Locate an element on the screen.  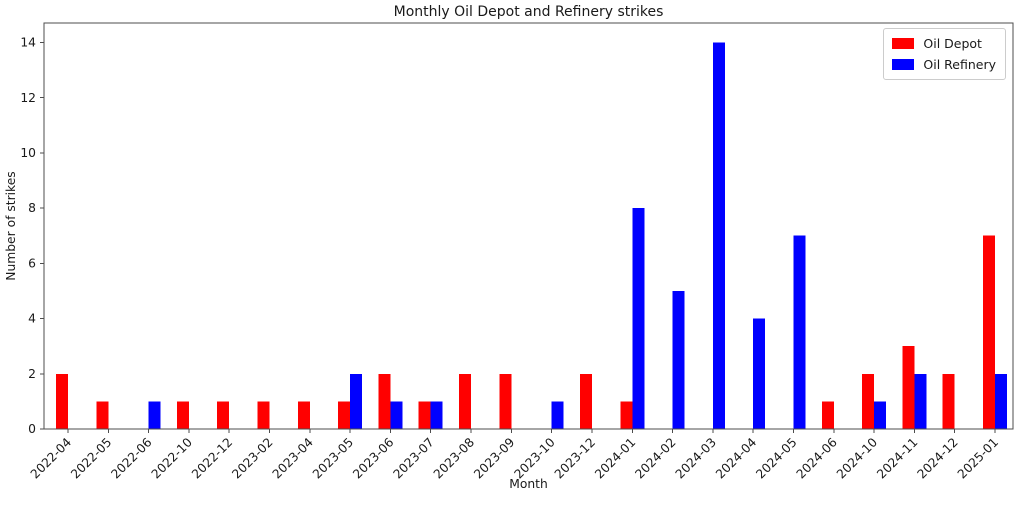
x-tick-label: 2024-03 is located at coordinates (696, 458).